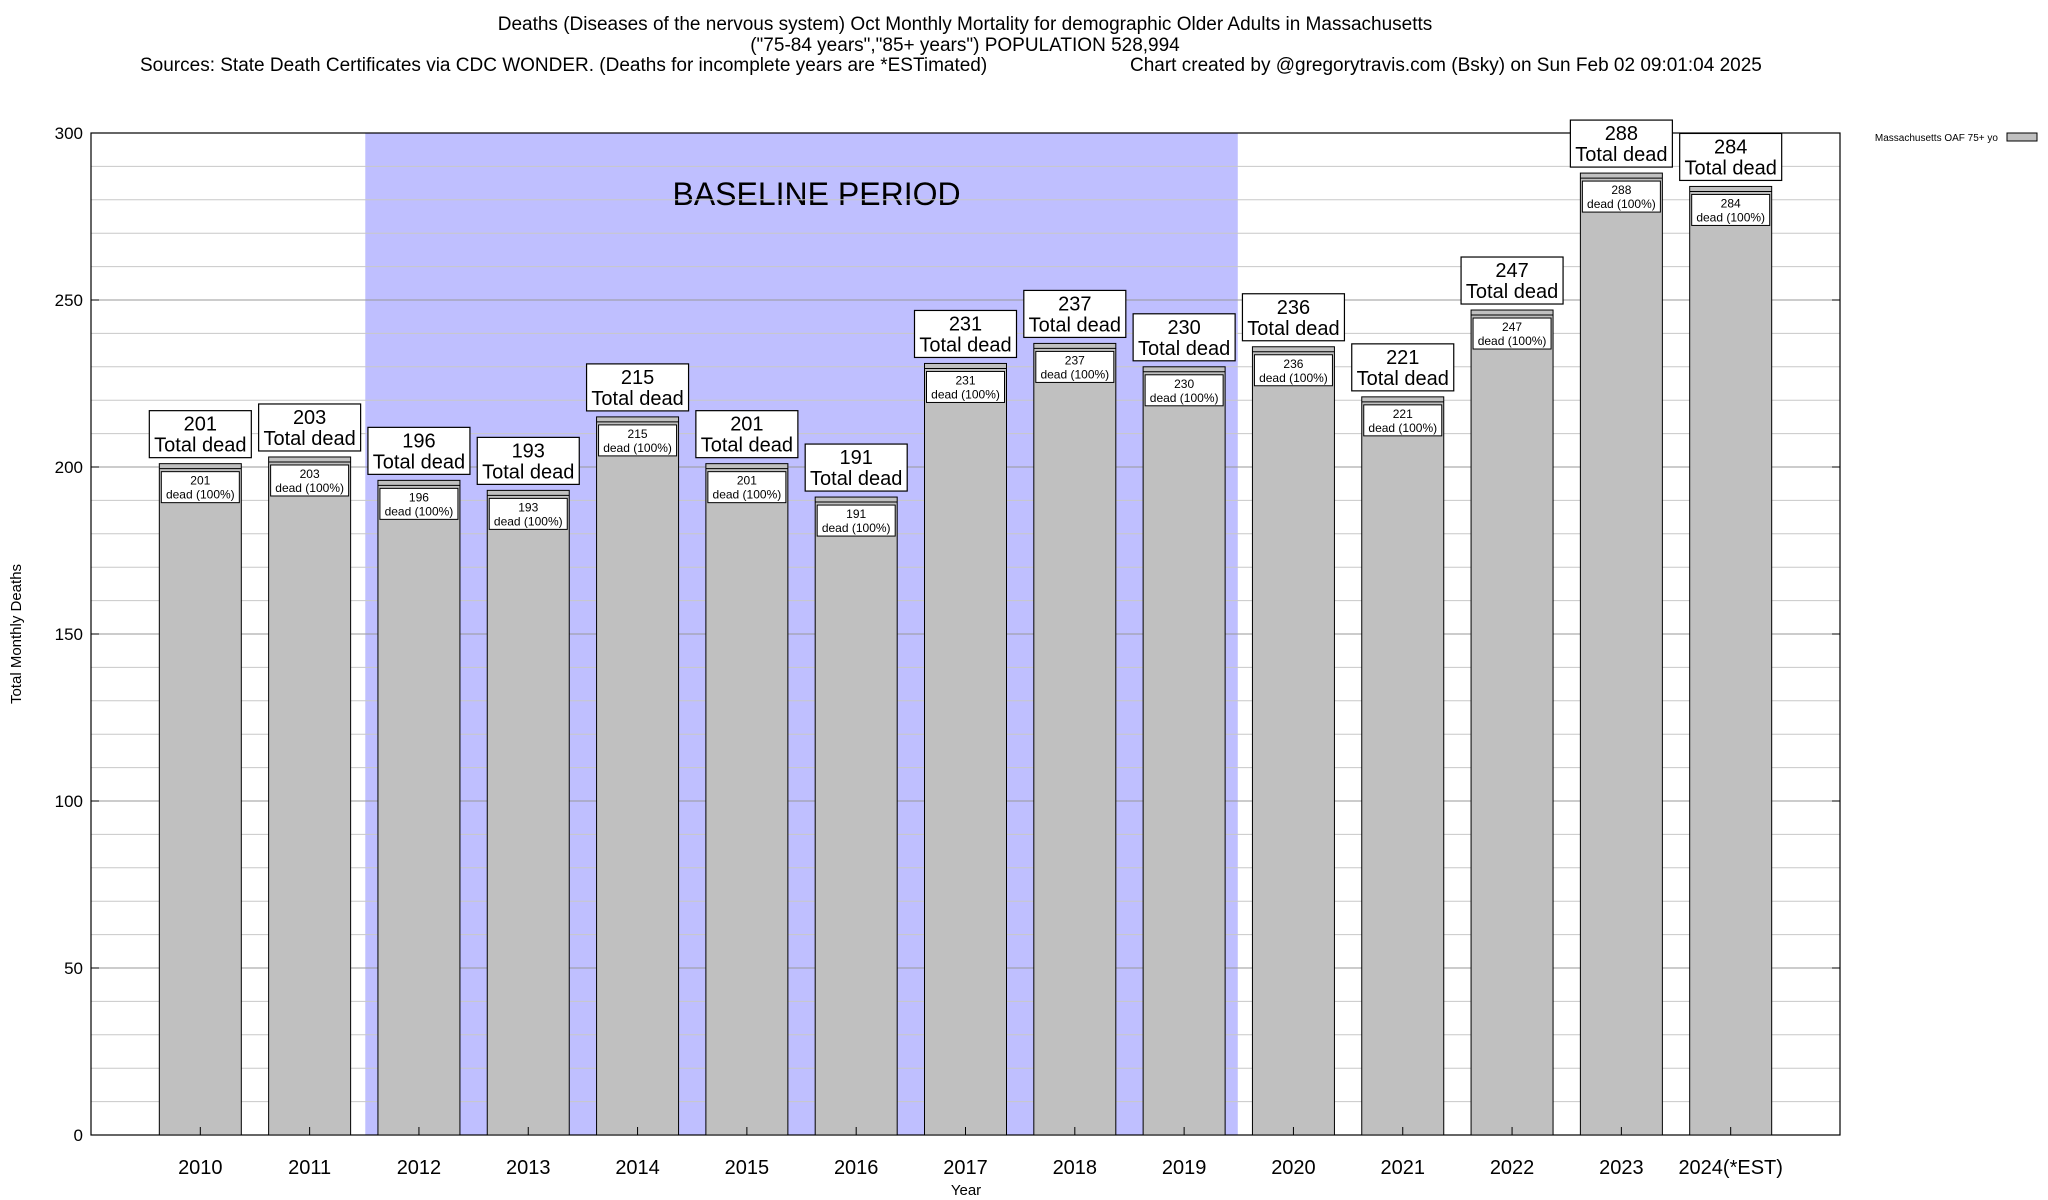  What do you see at coordinates (856, 514) in the screenshot?
I see `bar-inner-value: 191` at bounding box center [856, 514].